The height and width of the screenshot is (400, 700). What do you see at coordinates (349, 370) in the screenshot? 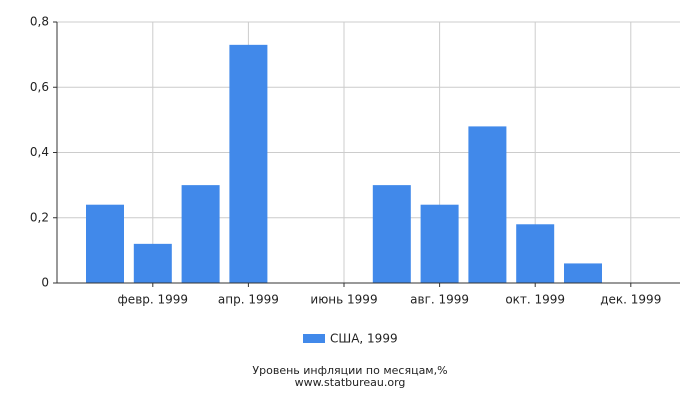
I see `footer-title: Уровень инфляции по месяцам,%` at bounding box center [349, 370].